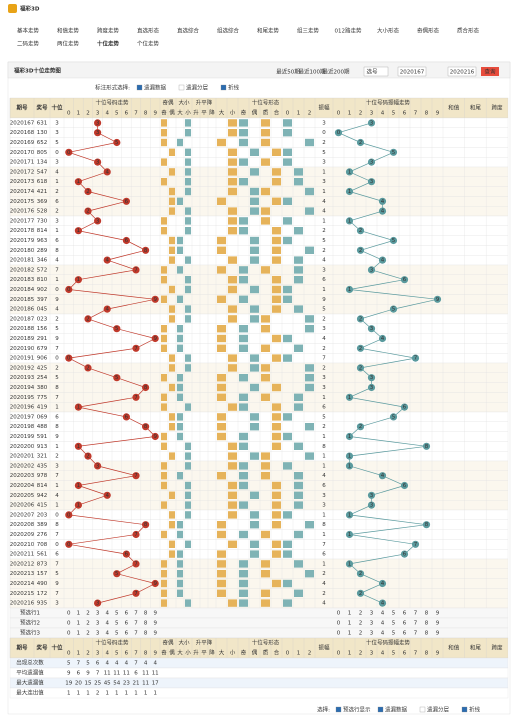 The width and height of the screenshot is (518, 724). What do you see at coordinates (438, 710) in the screenshot?
I see `footer-option: 遗漏分层` at bounding box center [438, 710].